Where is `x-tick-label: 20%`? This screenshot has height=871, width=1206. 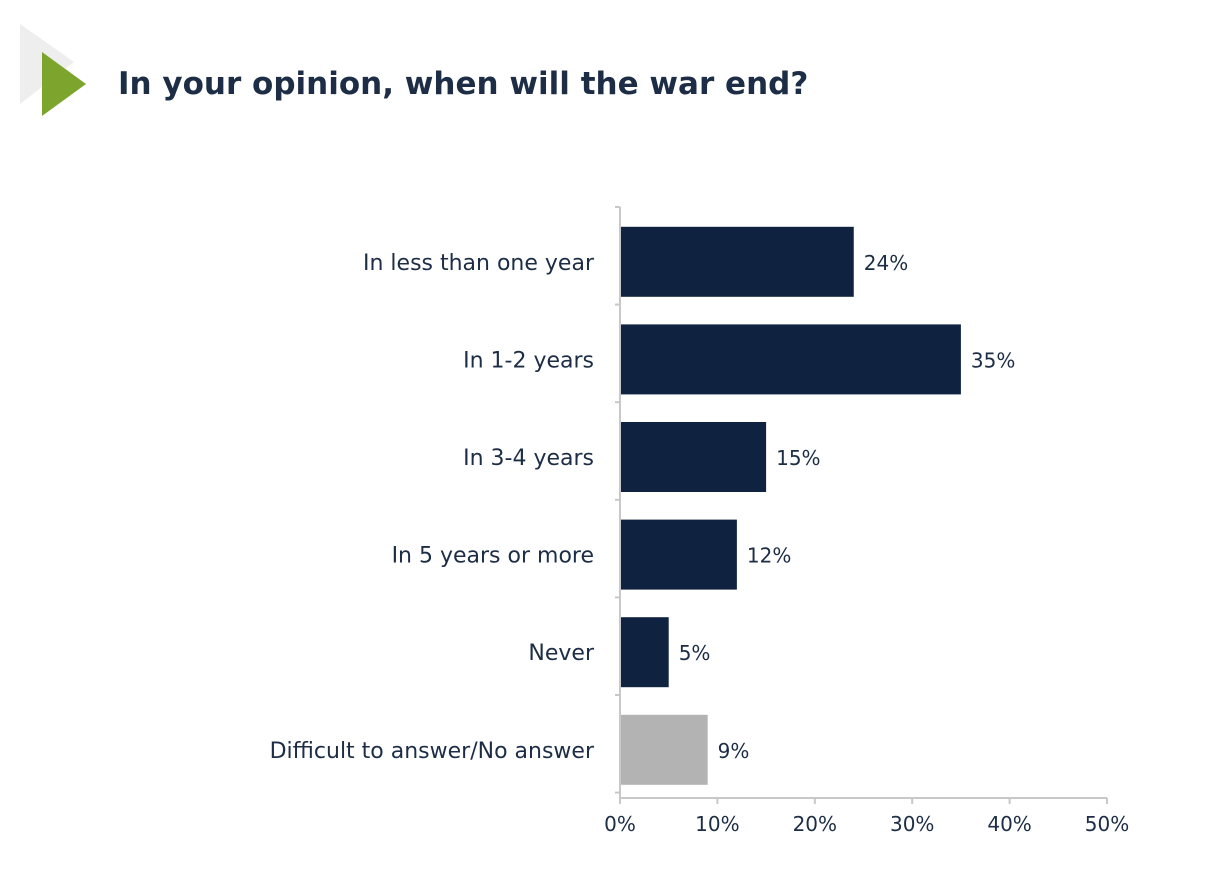
x-tick-label: 20% is located at coordinates (815, 824).